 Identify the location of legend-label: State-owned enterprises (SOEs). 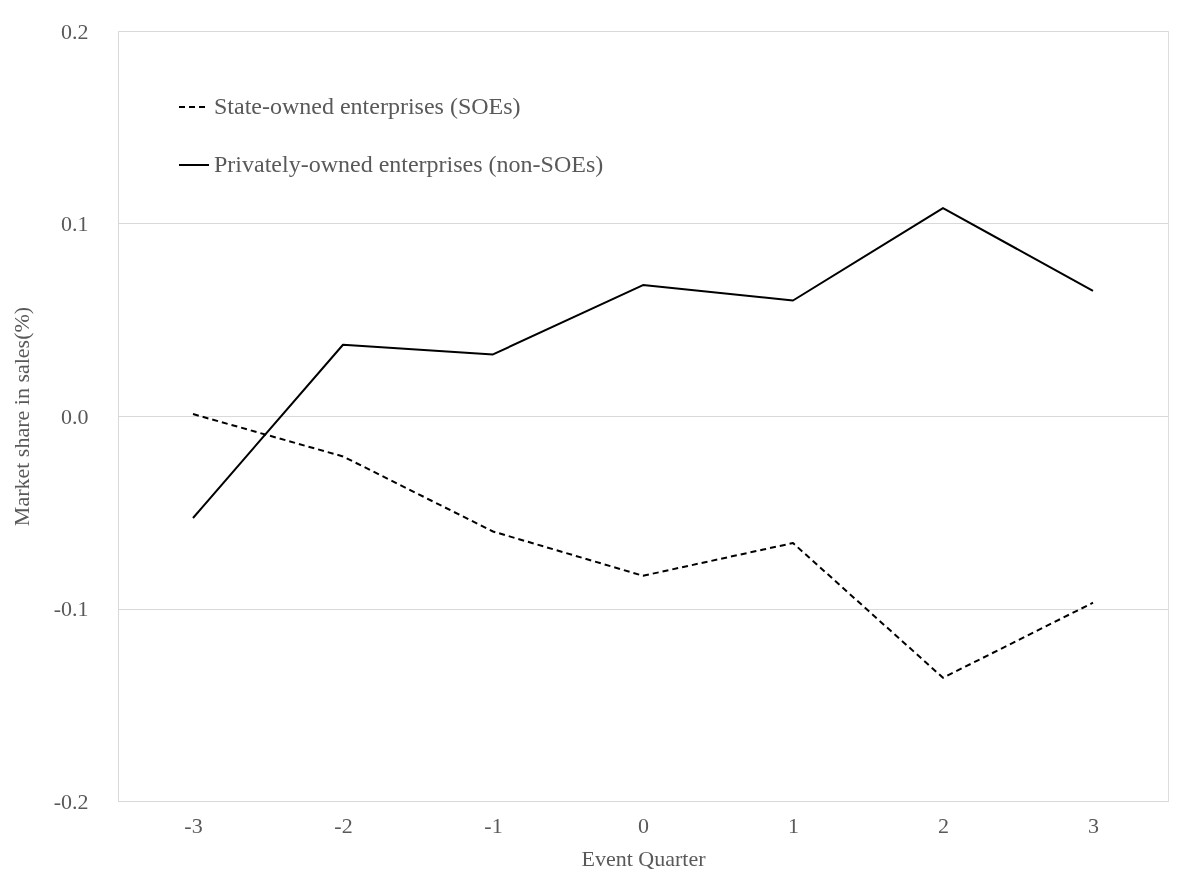
(367, 106).